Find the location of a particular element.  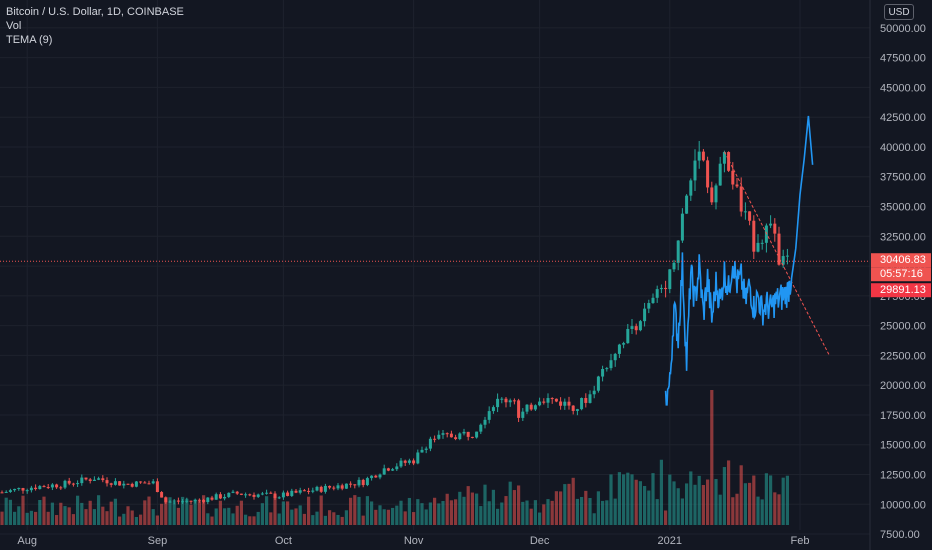

time-axis: Aug Sep Oct Nov Dec 2021 Feb is located at coordinates (413, 541).